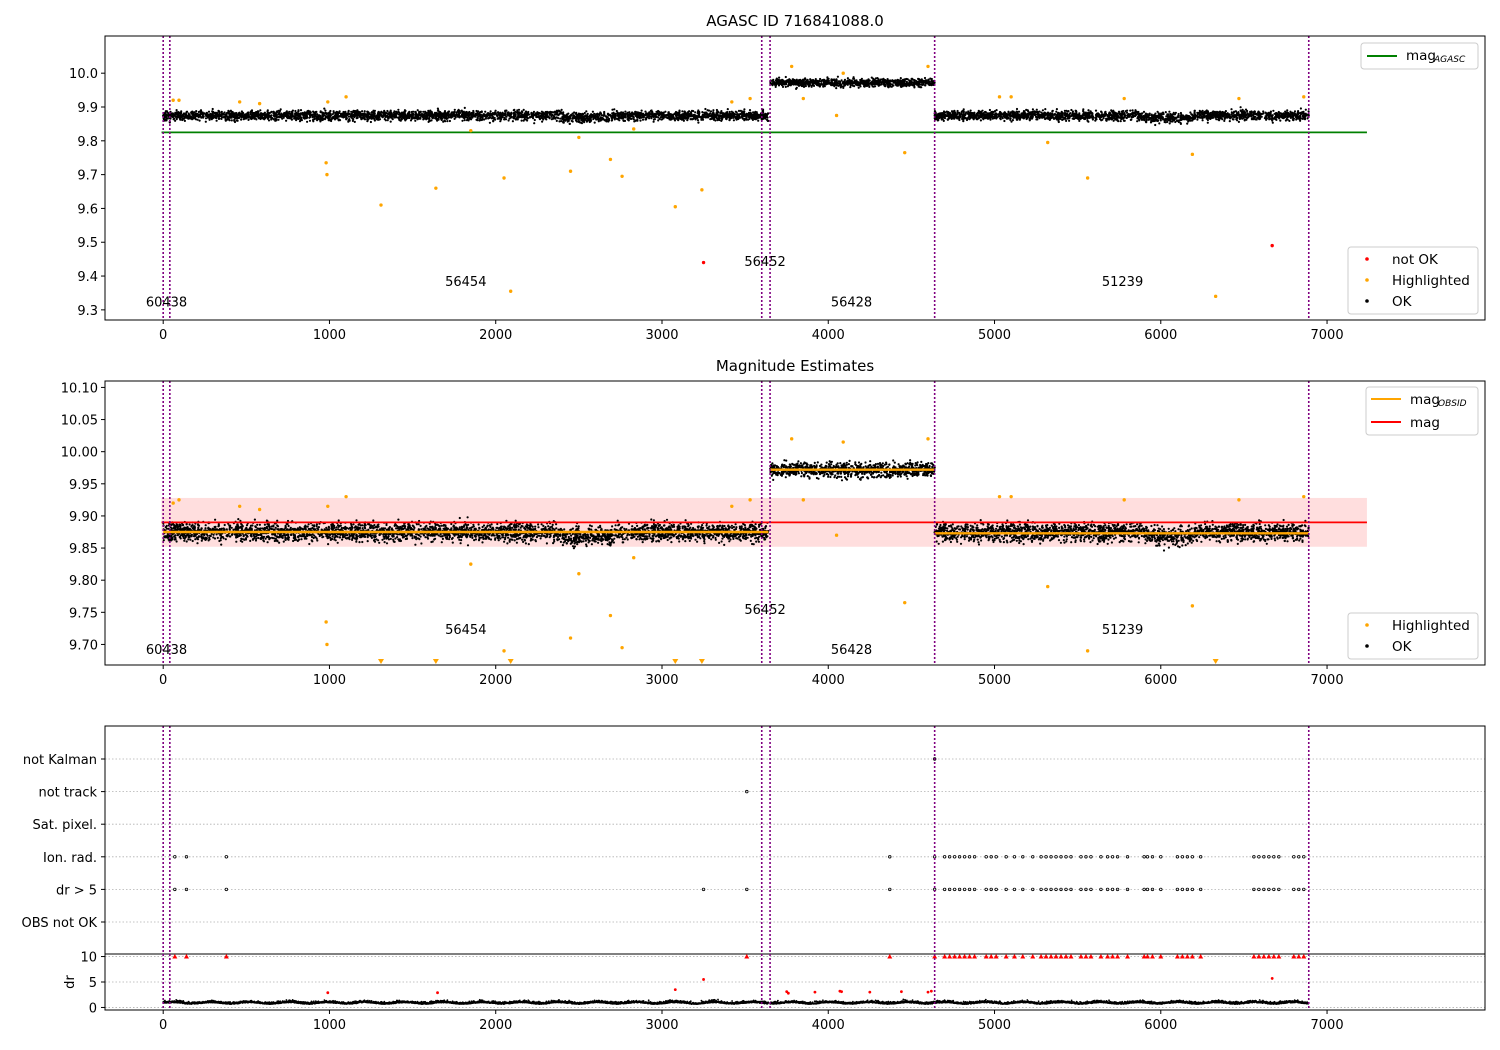  I want to click on panel-1-title: AGASC ID 716841088.0, so click(795, 21).